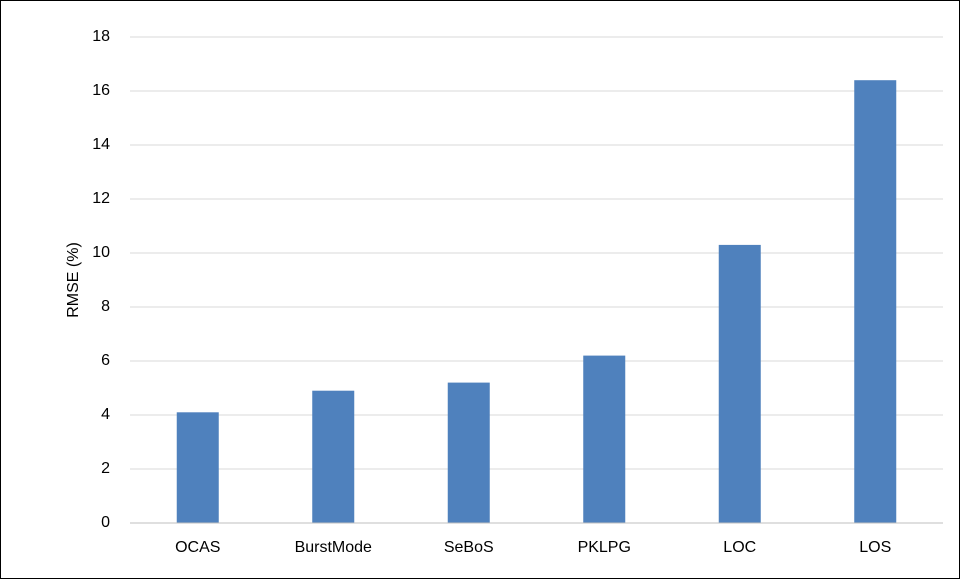  What do you see at coordinates (739, 547) in the screenshot?
I see `x-tick-label: LOC` at bounding box center [739, 547].